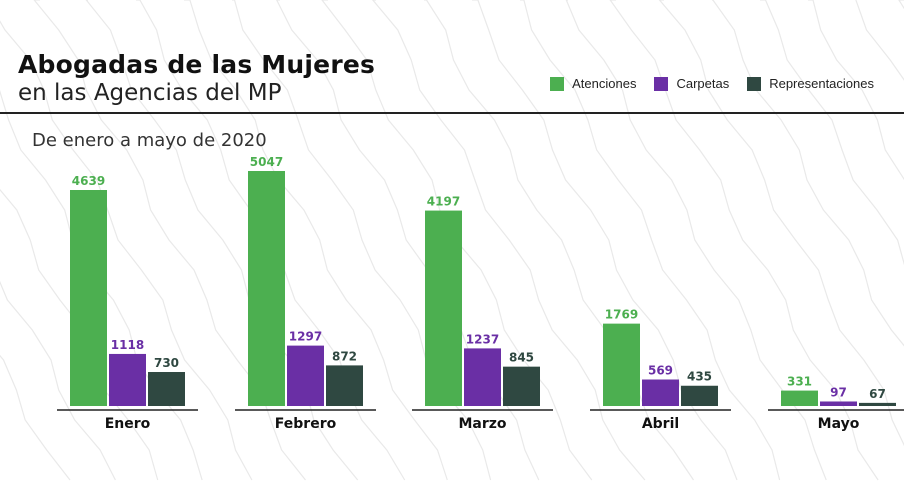 This screenshot has height=487, width=904. I want to click on bar-representaciones-enero, so click(166, 389).